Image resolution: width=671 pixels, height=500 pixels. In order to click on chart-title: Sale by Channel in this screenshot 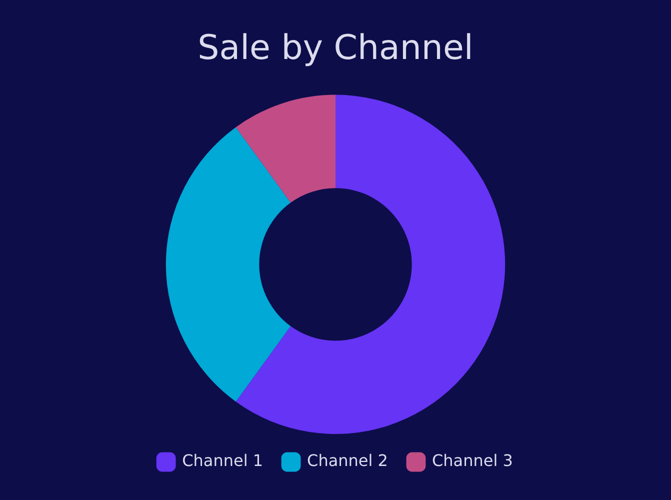, I will do `click(336, 48)`.